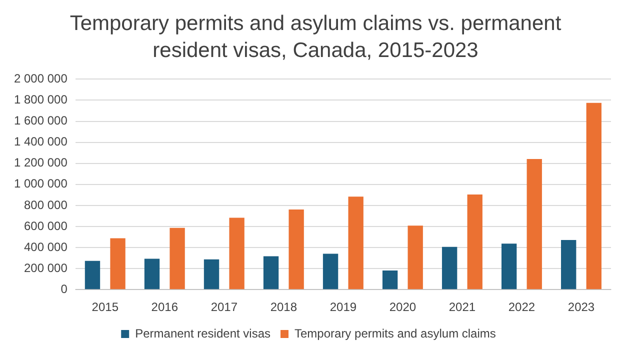 Image resolution: width=631 pixels, height=354 pixels. What do you see at coordinates (46, 225) in the screenshot?
I see `y-tick-label: 600 000` at bounding box center [46, 225].